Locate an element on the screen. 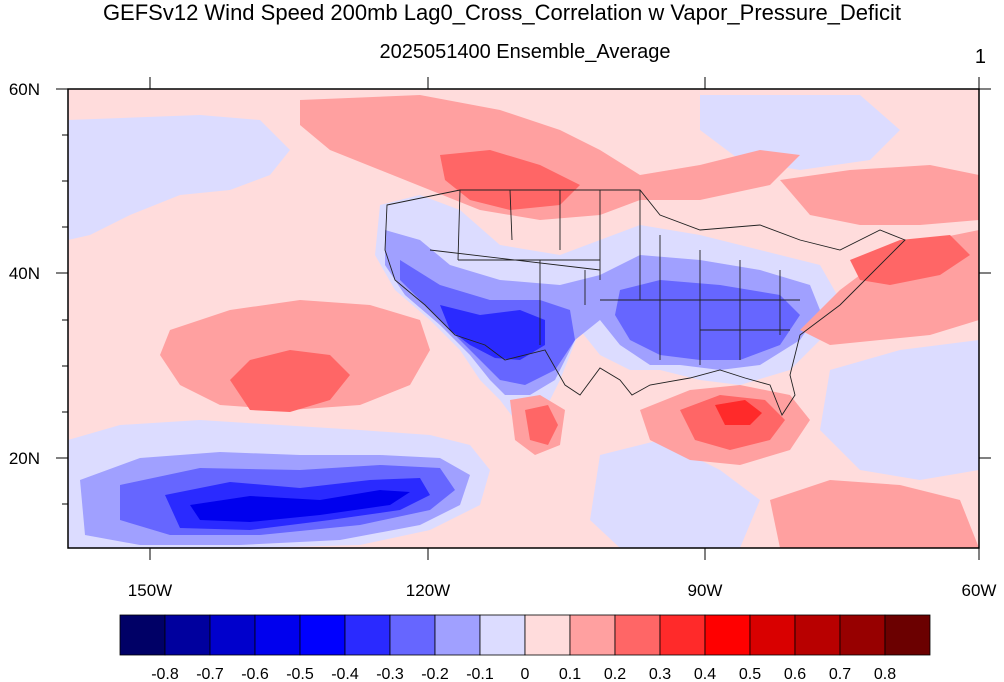 This screenshot has width=1004, height=682. colorbar-label: -0.2 is located at coordinates (435, 674).